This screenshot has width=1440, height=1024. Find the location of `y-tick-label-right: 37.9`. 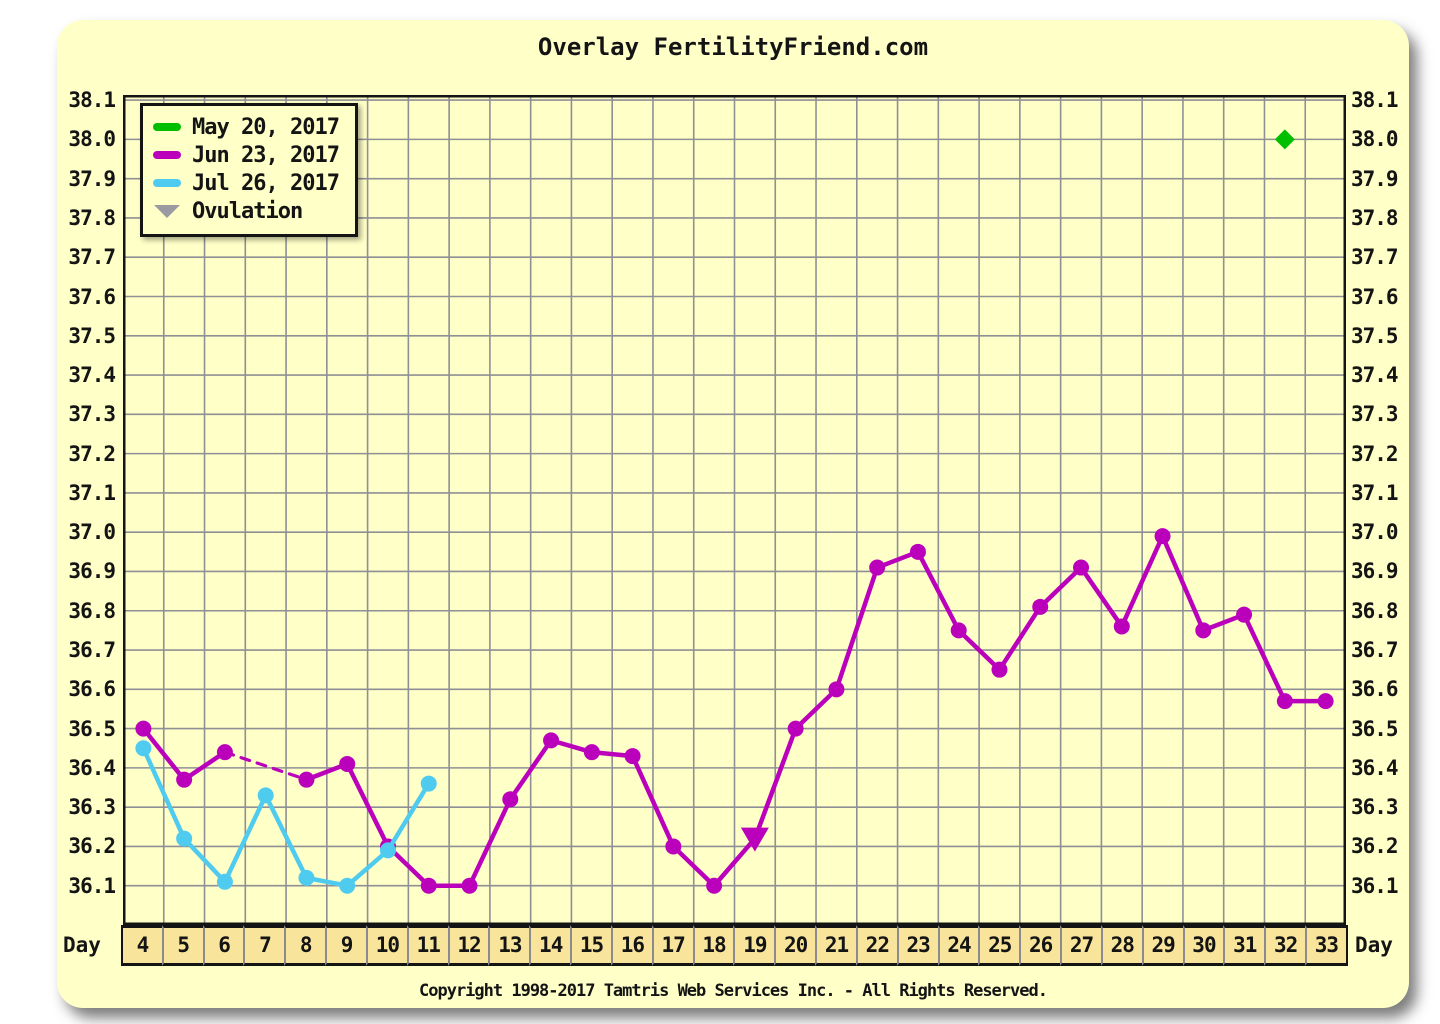

y-tick-label-right: 37.9 is located at coordinates (1375, 178).